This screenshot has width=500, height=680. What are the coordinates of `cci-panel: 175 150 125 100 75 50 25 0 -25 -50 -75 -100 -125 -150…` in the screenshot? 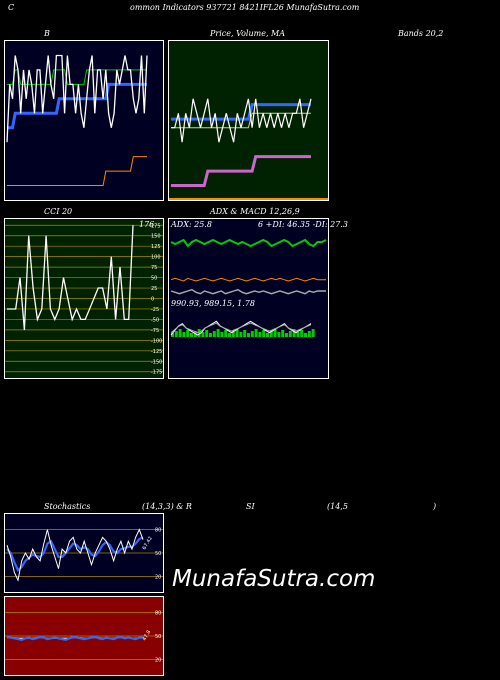 It's located at (84, 298).